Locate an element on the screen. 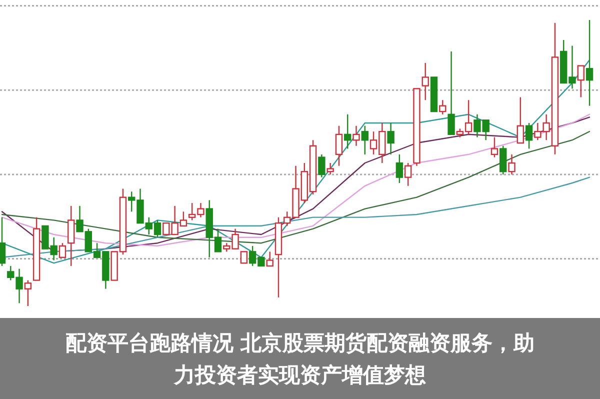  title: 配资平台跑路情况 北京股票期货配资融资服务，助力投资者实现资产增值梦想 is located at coordinates (300, 359).